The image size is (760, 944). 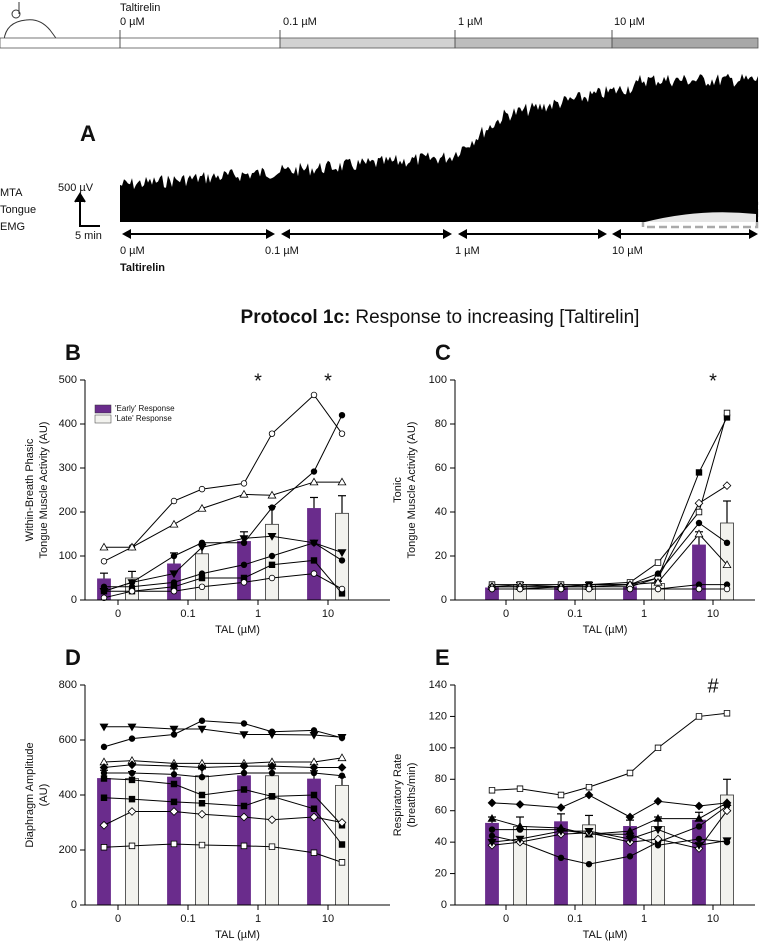 I want to click on dose-label: 0.1 µM, so click(x=300, y=22).